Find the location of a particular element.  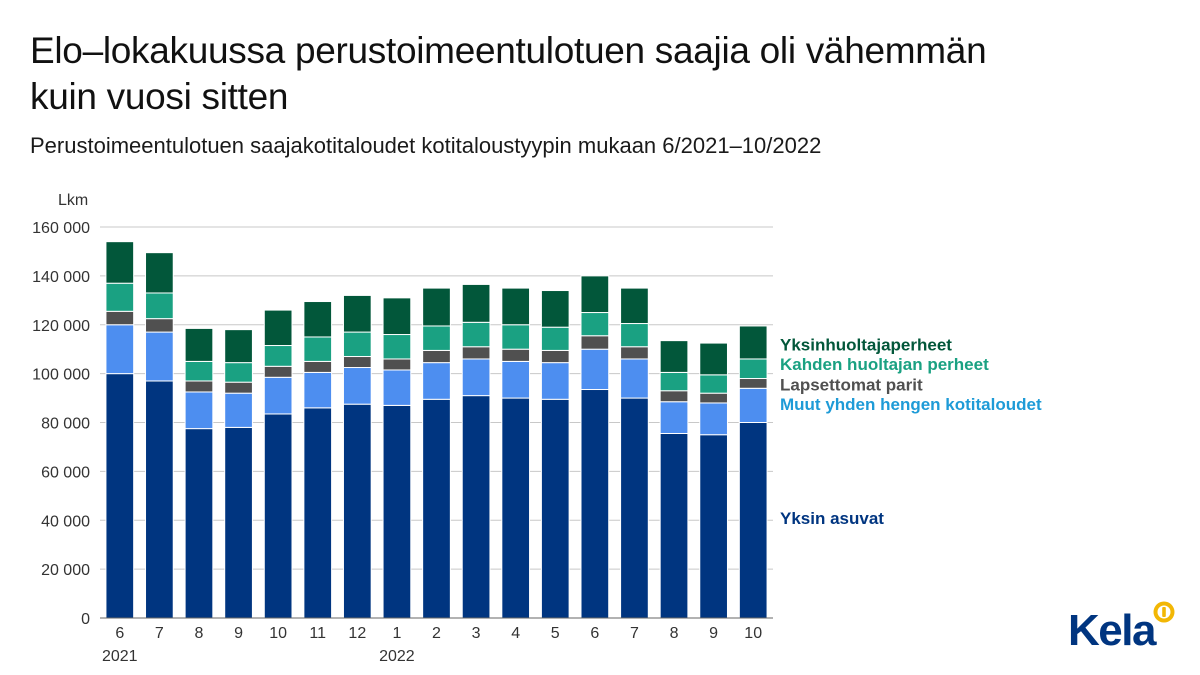

x-tick-label: 10 is located at coordinates (753, 633).